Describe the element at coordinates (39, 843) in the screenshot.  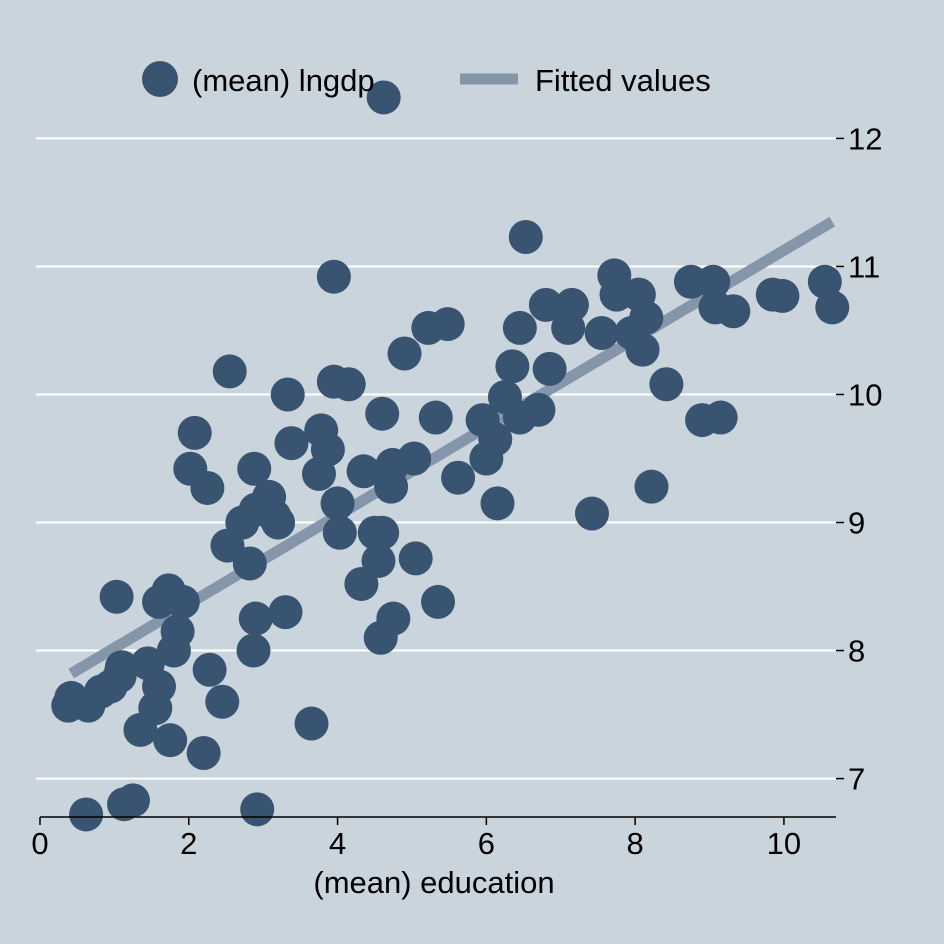
I see `x-tick-label-0: 0` at that location.